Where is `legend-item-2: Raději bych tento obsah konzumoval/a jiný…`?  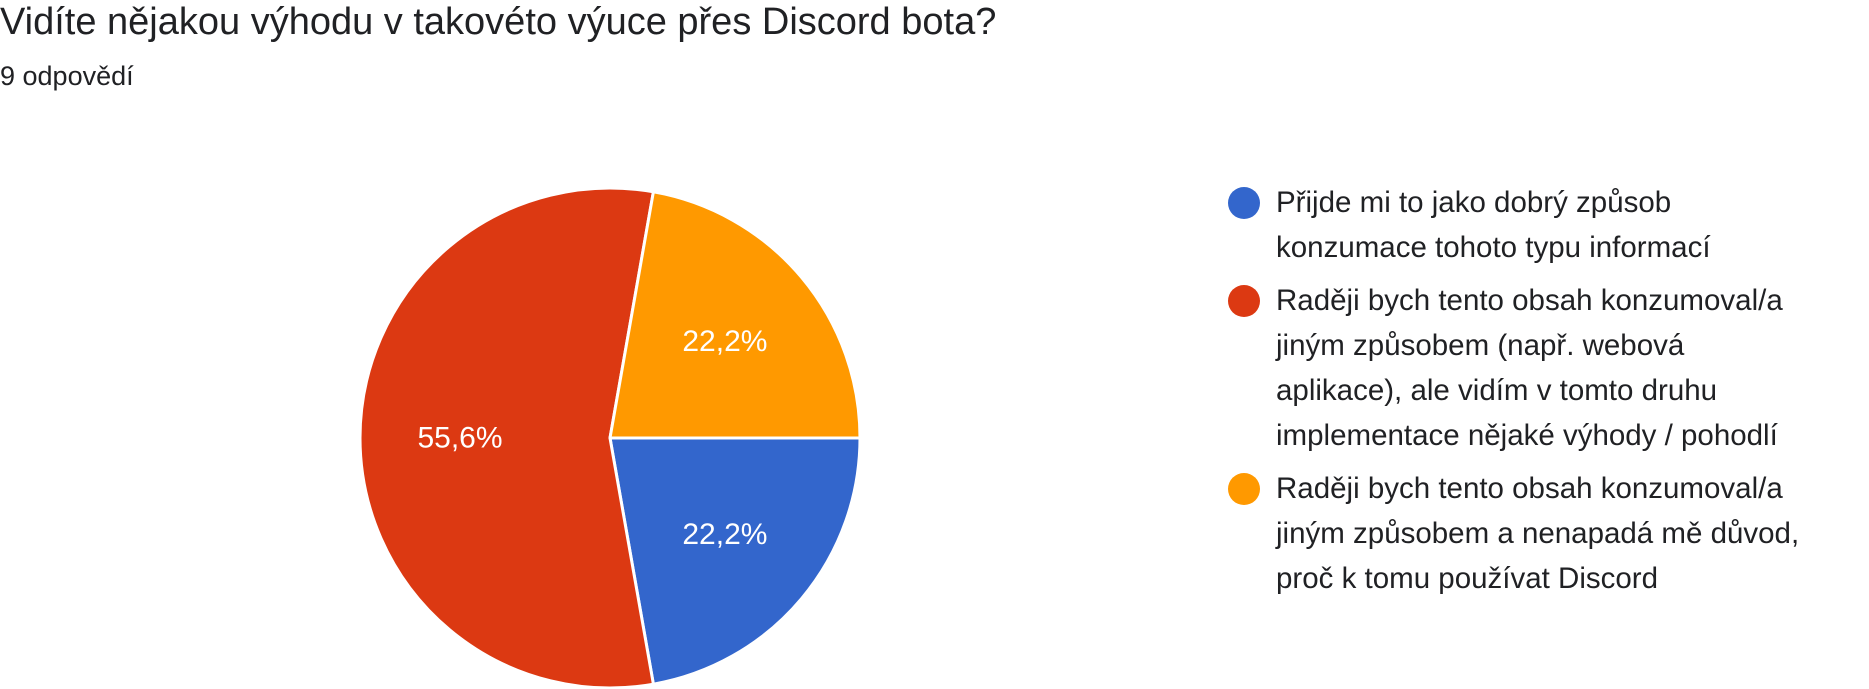 legend-item-2: Raději bych tento obsah konzumoval/a jiný… is located at coordinates (1548, 368).